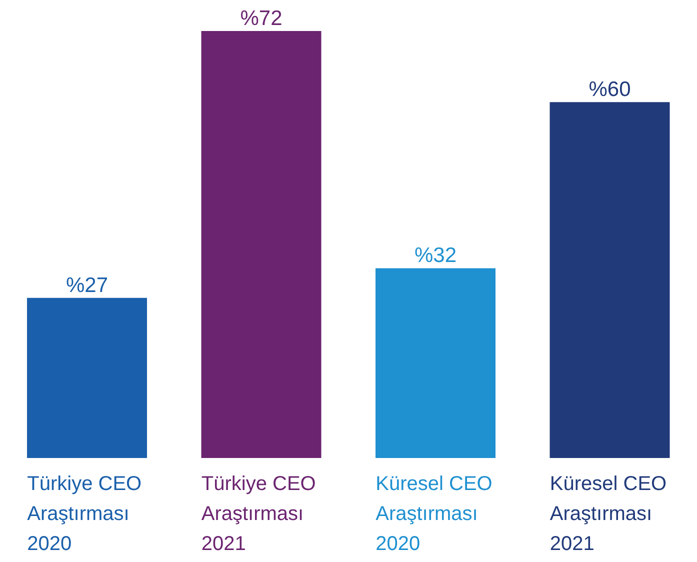 The height and width of the screenshot is (562, 697). What do you see at coordinates (608, 514) in the screenshot?
I see `x-tick-label: Küresel CEO Araştırması 2021` at bounding box center [608, 514].